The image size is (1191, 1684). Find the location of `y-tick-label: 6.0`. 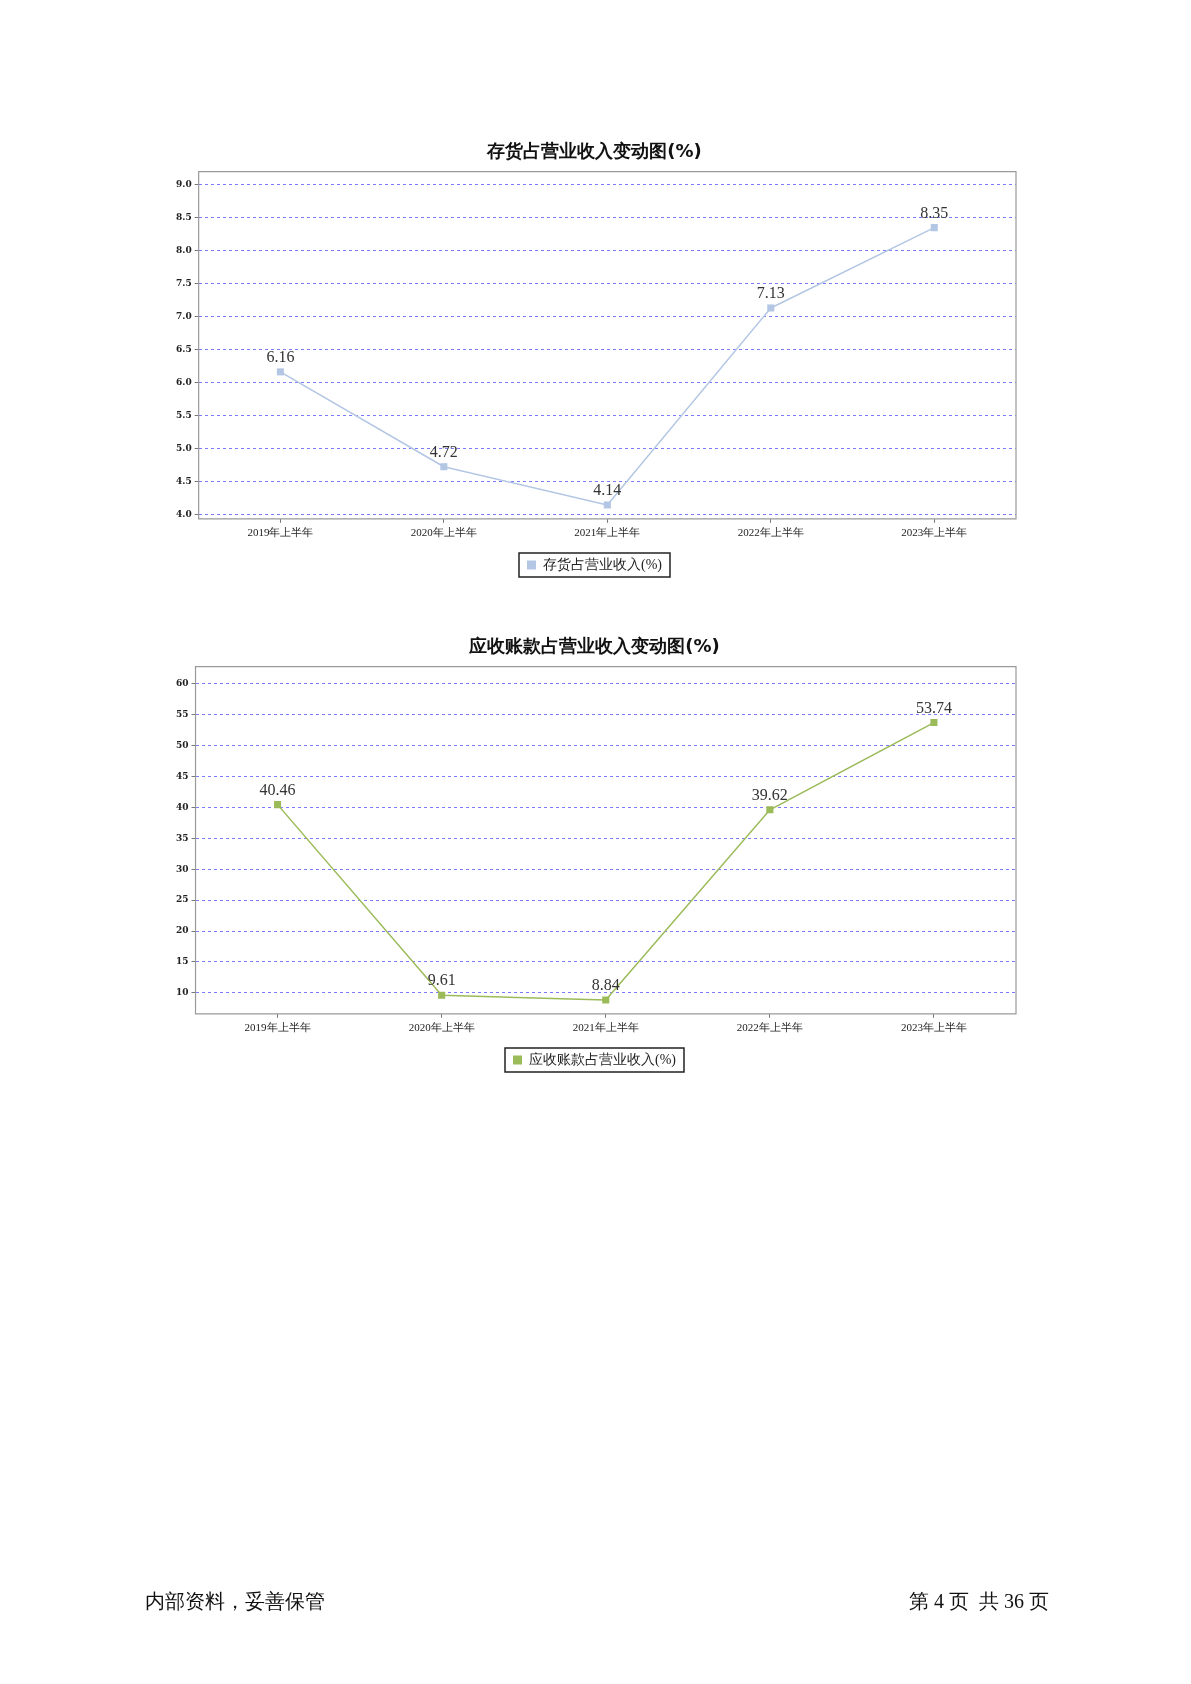

y-tick-label: 6.0 is located at coordinates (183, 381).